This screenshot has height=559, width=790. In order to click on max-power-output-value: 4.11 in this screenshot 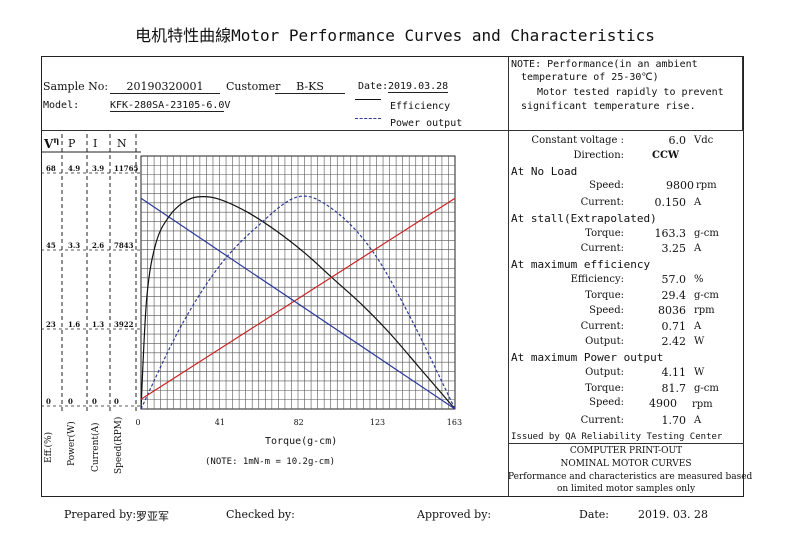, I will do `click(674, 372)`.